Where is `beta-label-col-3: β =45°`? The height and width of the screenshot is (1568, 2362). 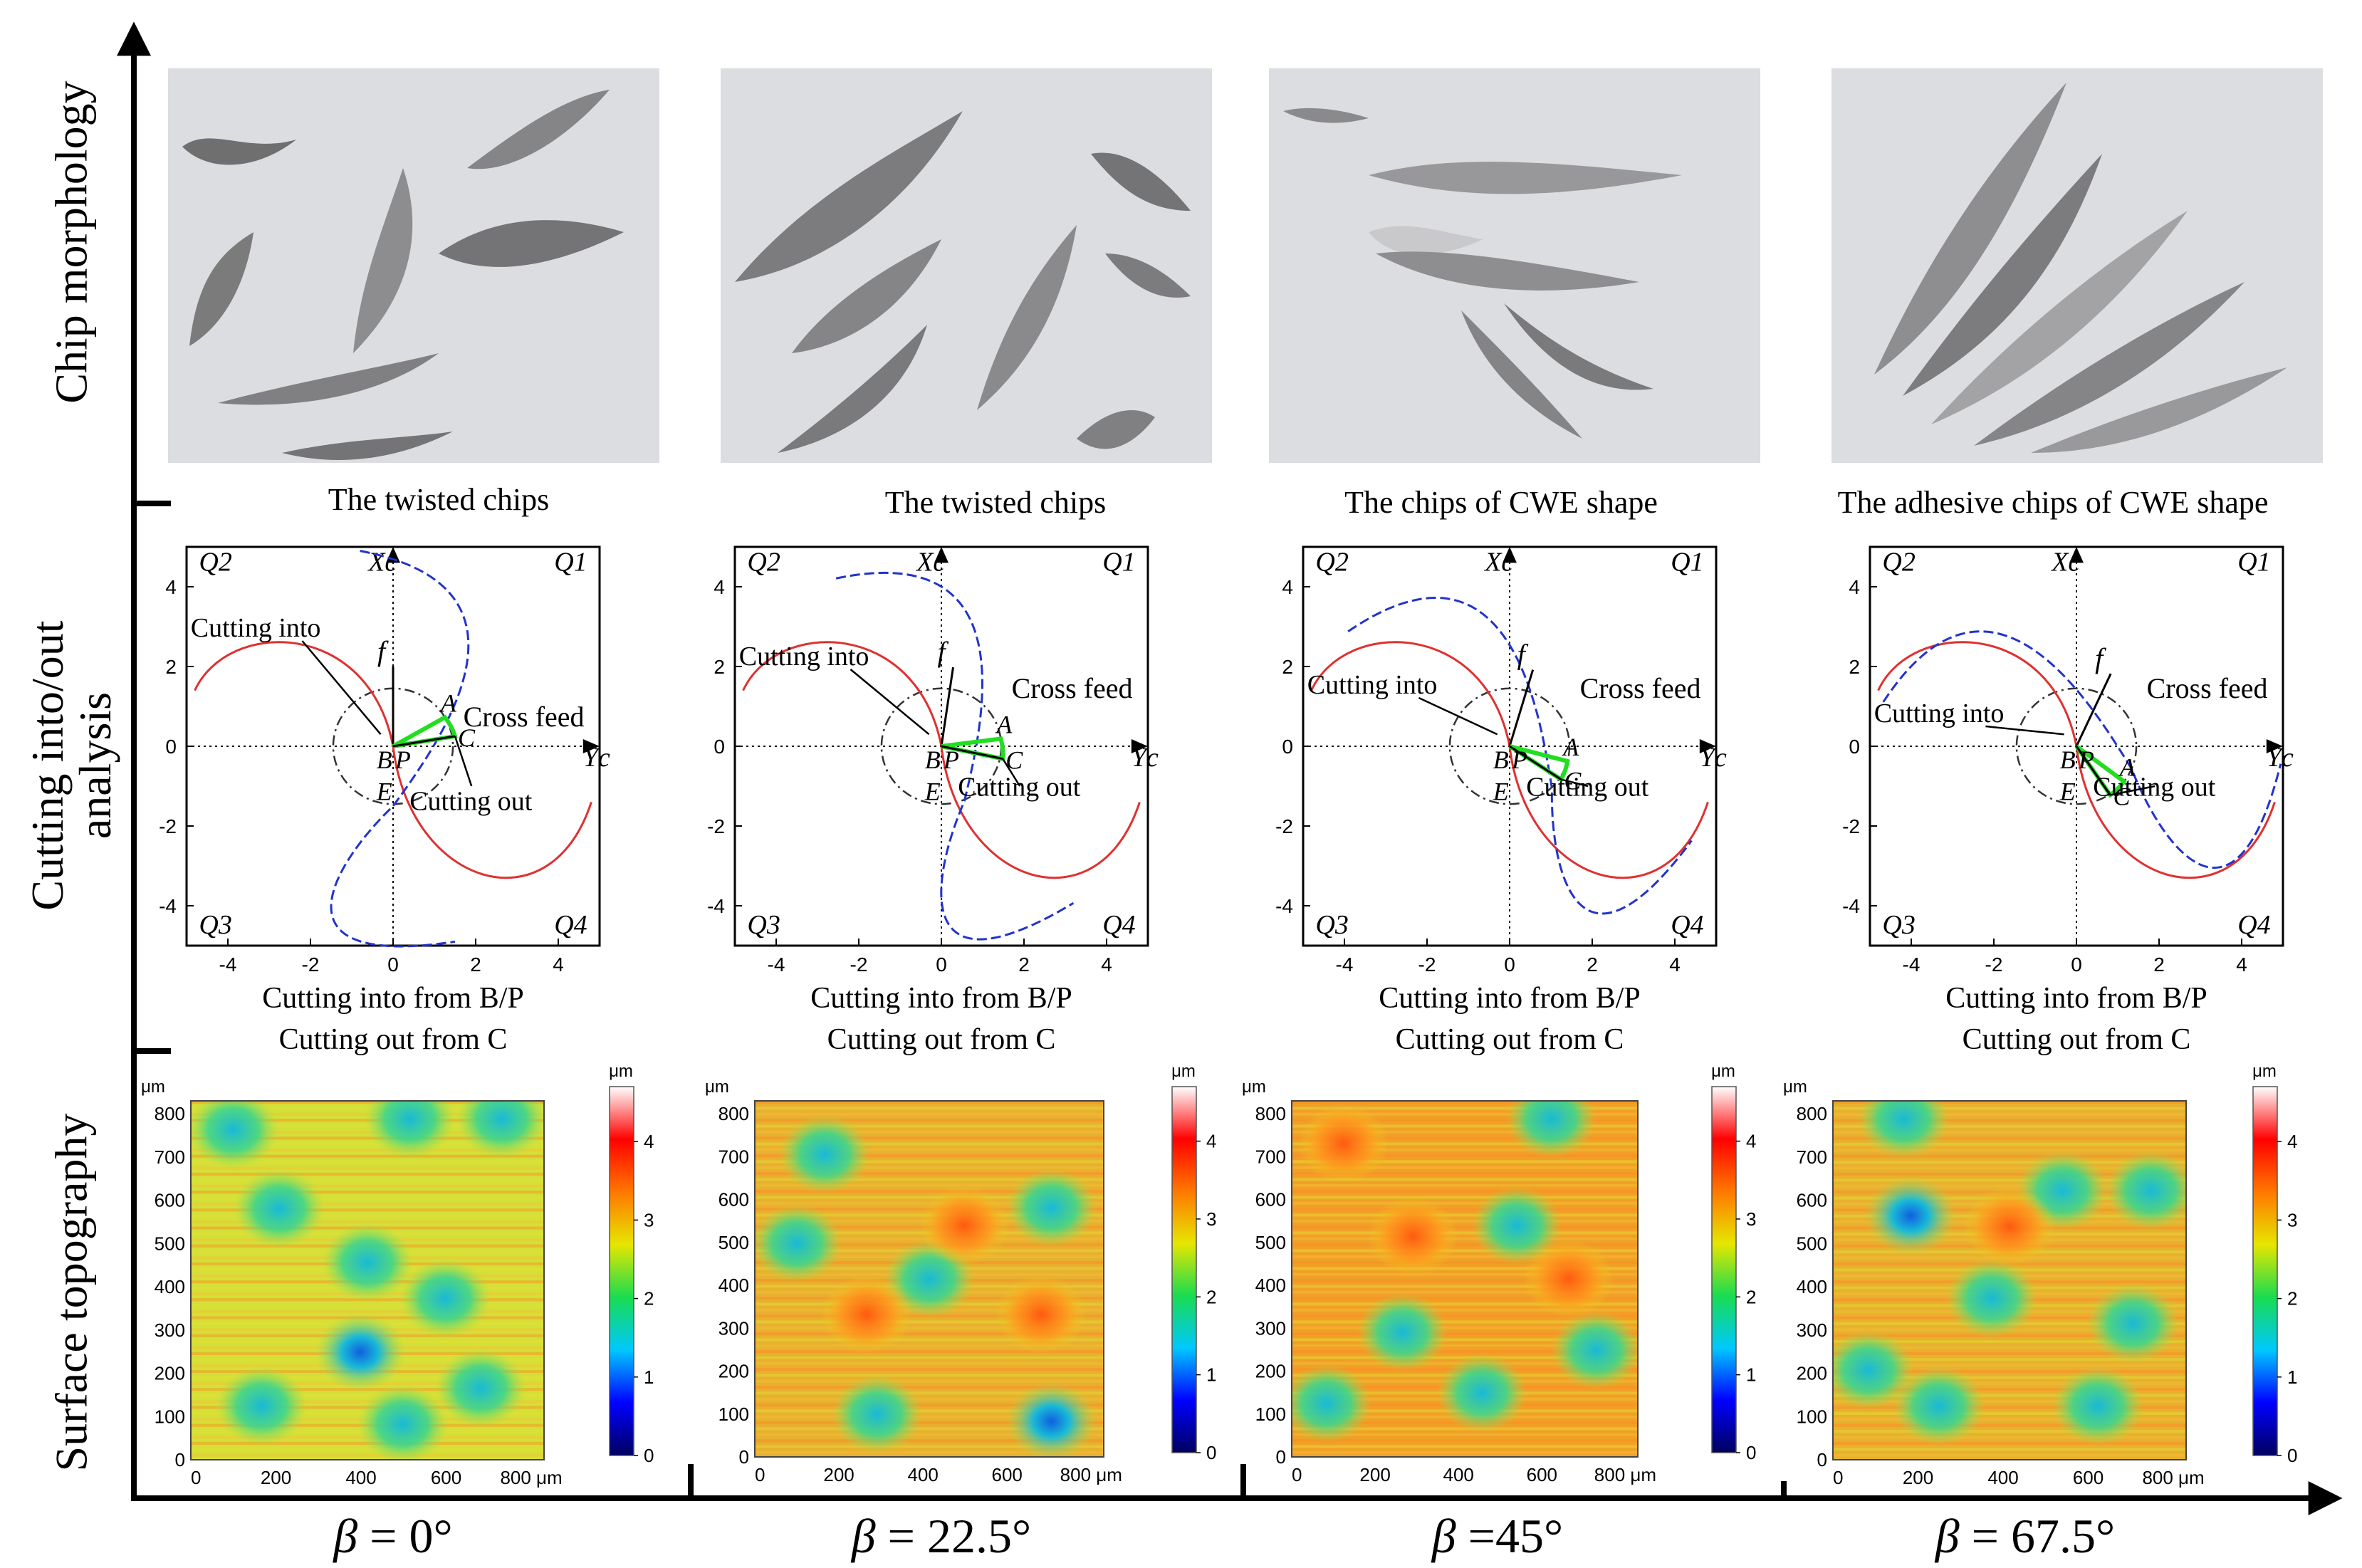
beta-label-col-3: β =45° is located at coordinates (1498, 1536).